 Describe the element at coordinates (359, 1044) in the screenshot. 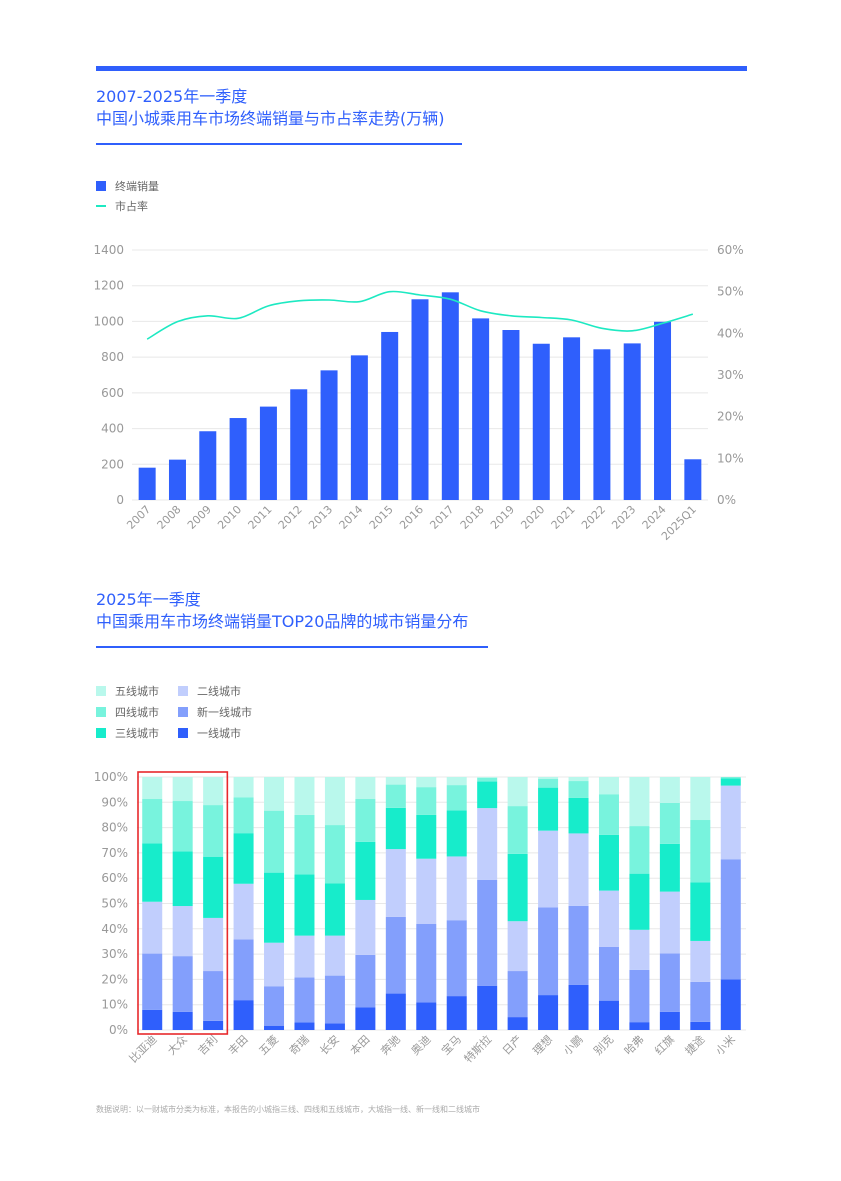

I see `x-tick-label: 本田` at that location.